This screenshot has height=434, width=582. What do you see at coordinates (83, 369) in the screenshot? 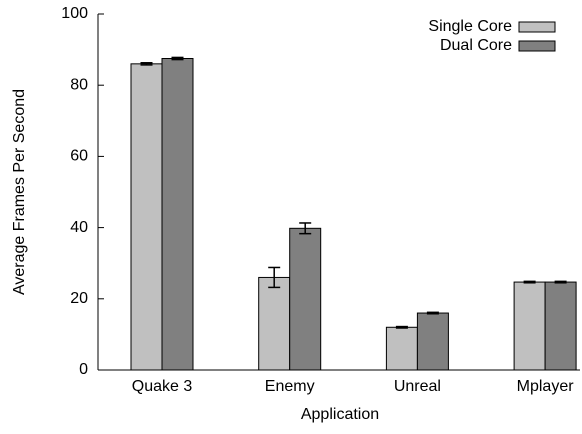
I see `y-tick-label: 0` at bounding box center [83, 369].